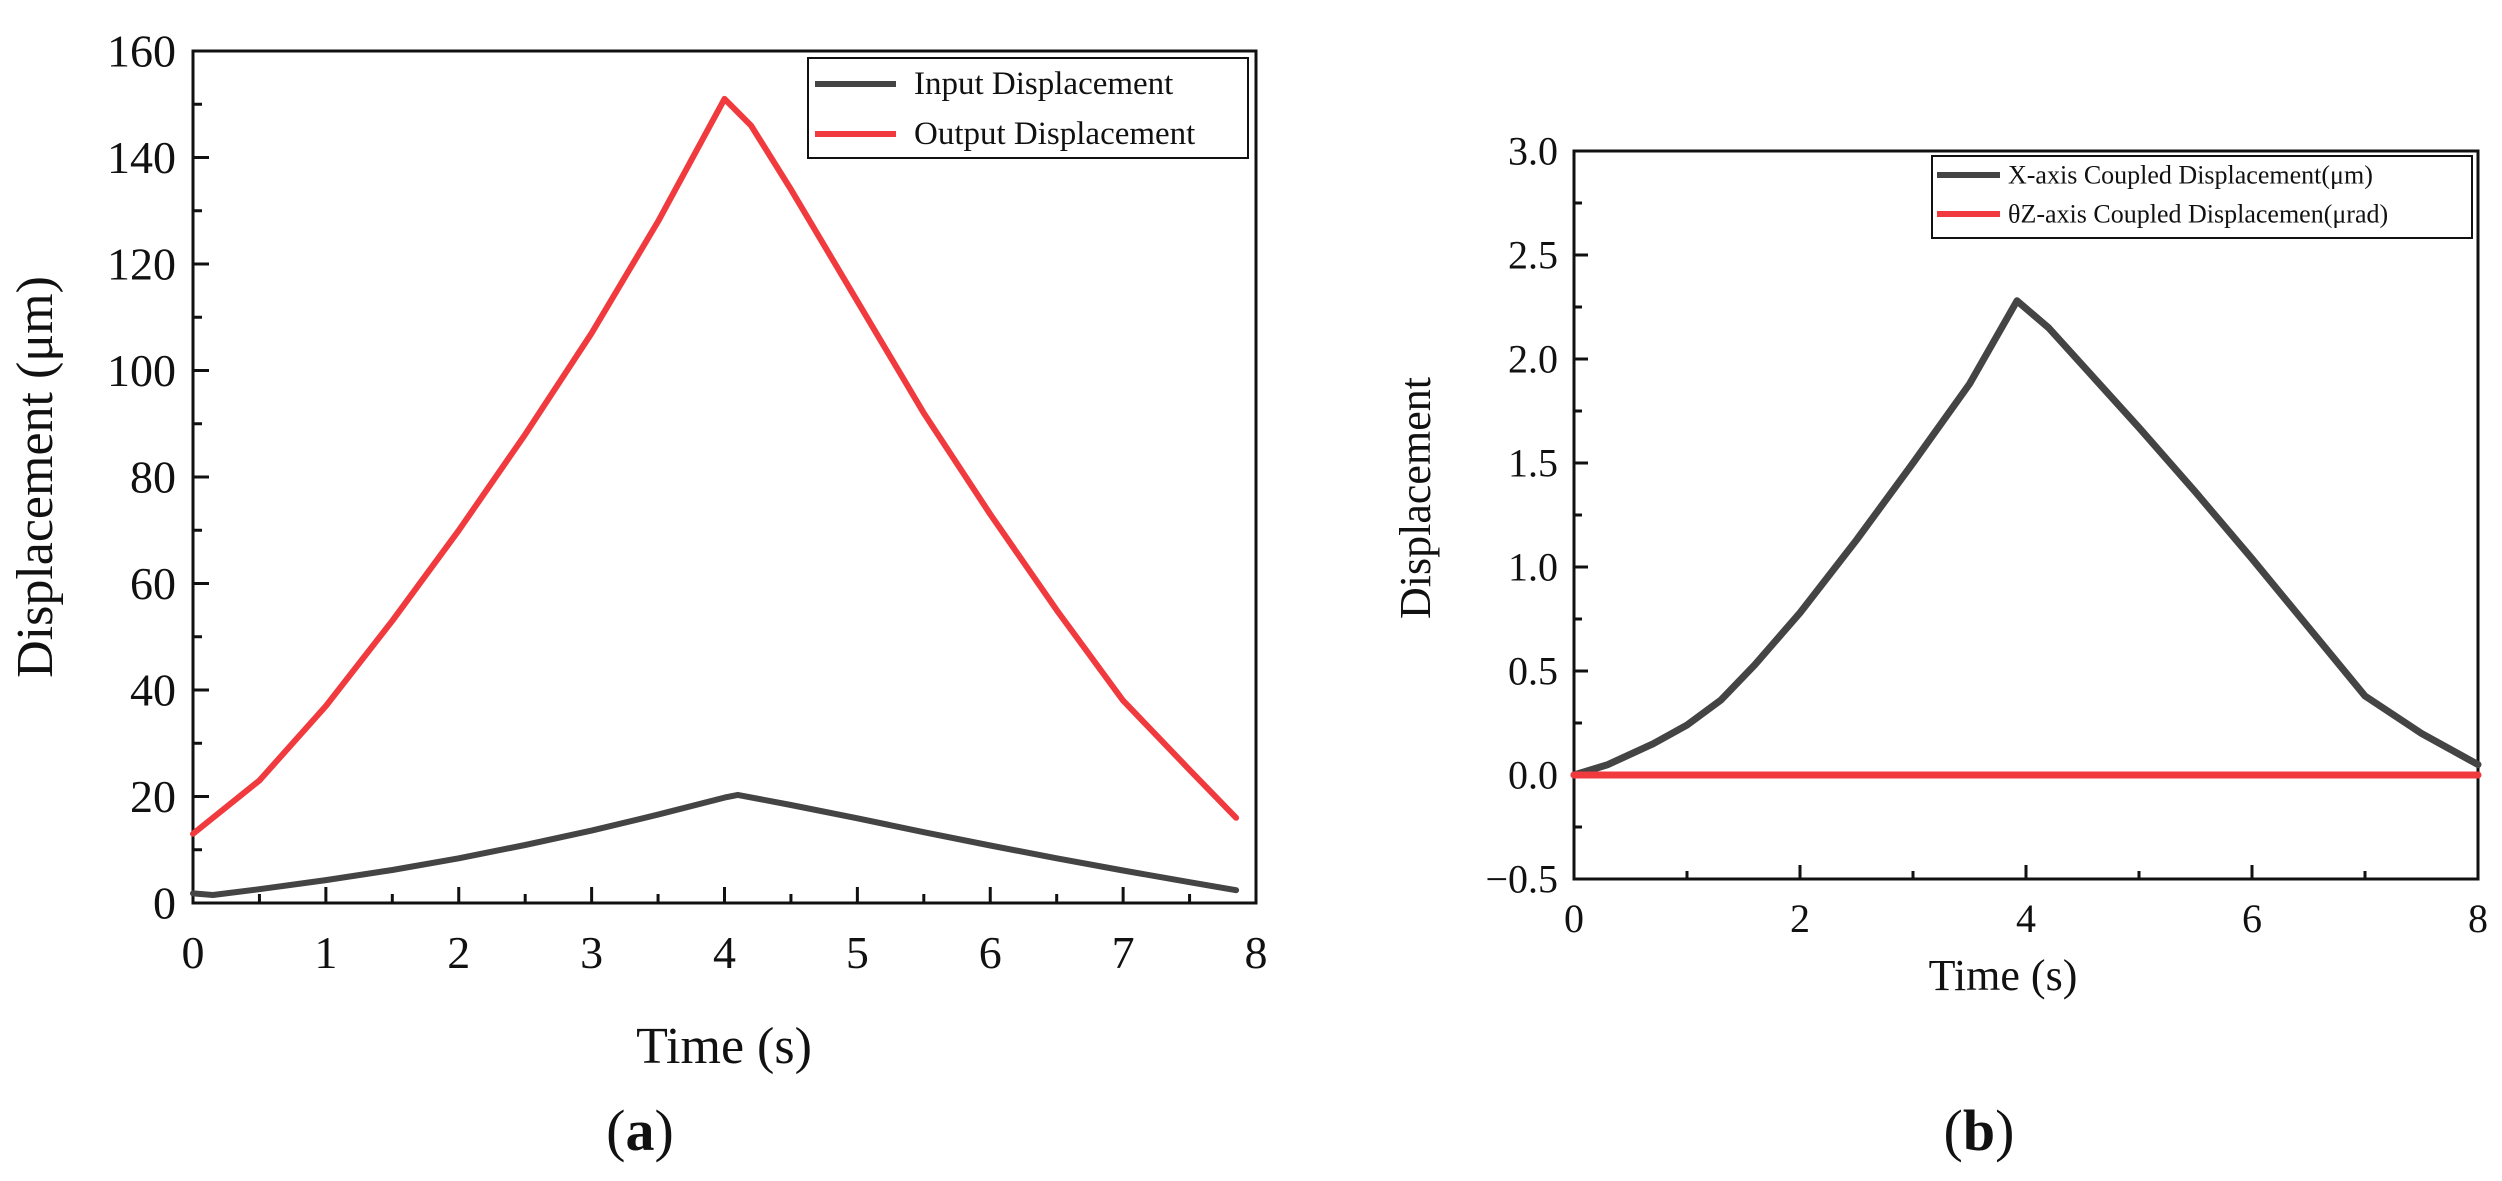 This screenshot has height=1181, width=2502. I want to click on y-tick-label: 2.5, so click(1533, 255).